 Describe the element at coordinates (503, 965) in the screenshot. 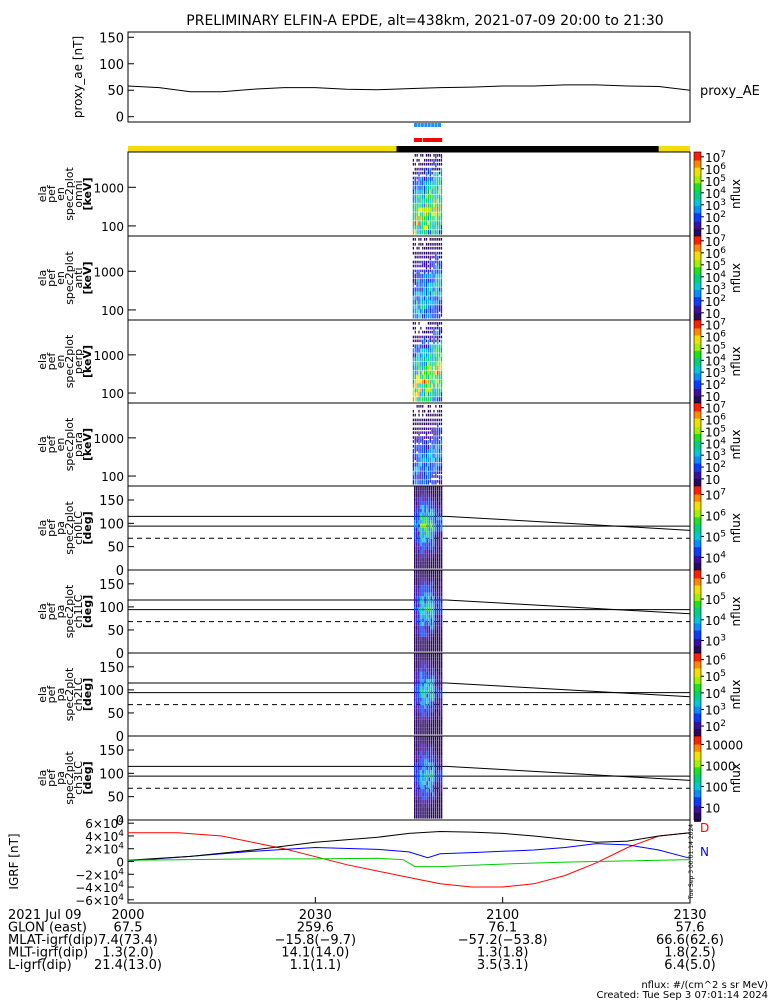

I see `footer-value: 3.5(3.1)` at that location.